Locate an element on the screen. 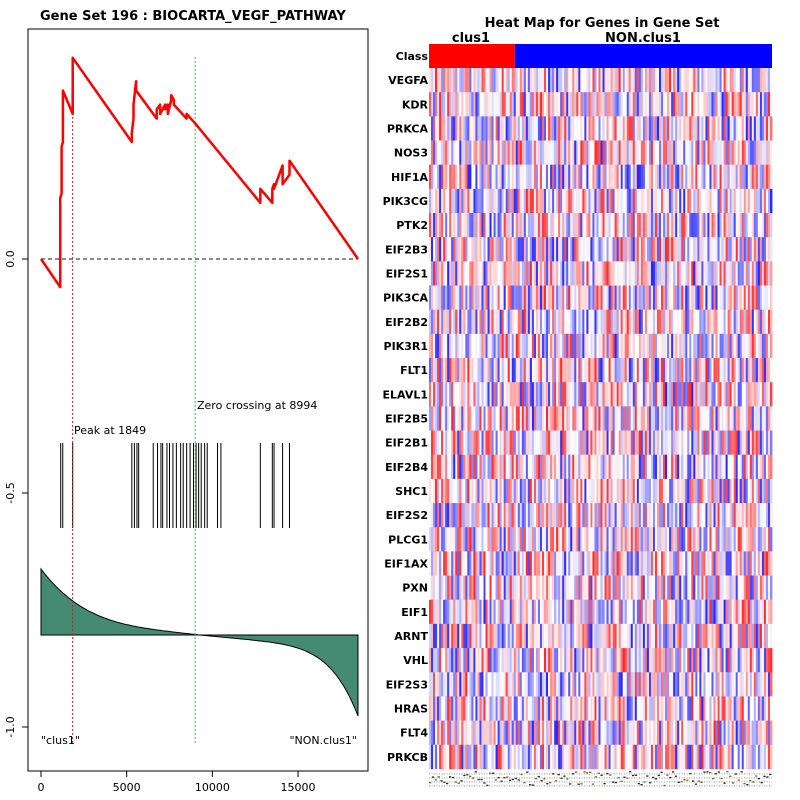 This screenshot has width=800, height=800. heatmap-row-hras is located at coordinates (601, 708).